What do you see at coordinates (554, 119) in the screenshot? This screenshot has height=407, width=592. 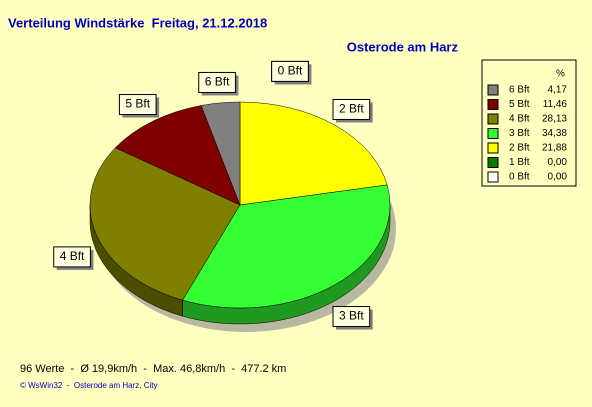 I see `legend-value: 28,13` at bounding box center [554, 119].